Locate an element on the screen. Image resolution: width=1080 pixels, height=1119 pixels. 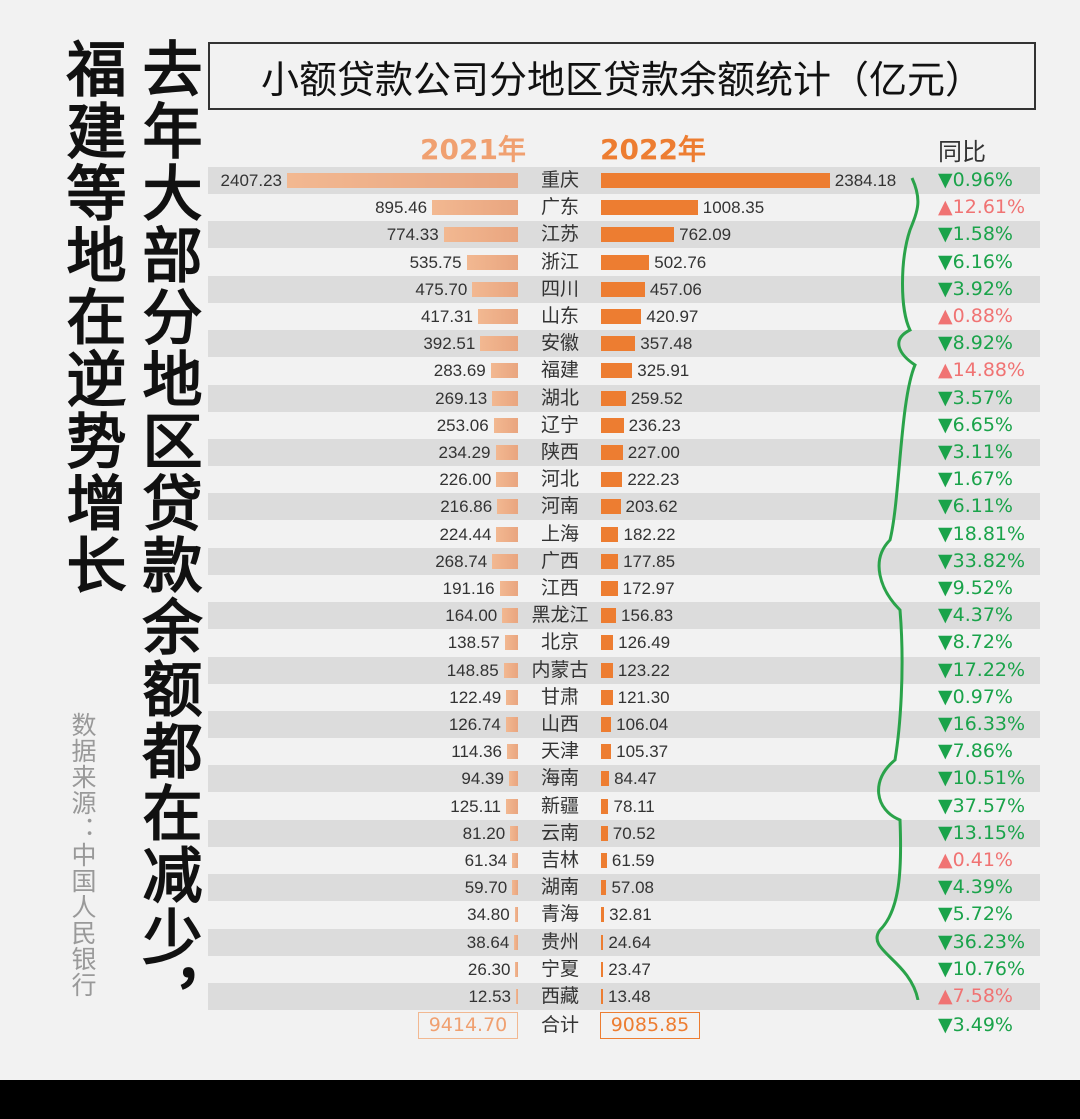
region-label: 江西 is located at coordinates (559, 588).